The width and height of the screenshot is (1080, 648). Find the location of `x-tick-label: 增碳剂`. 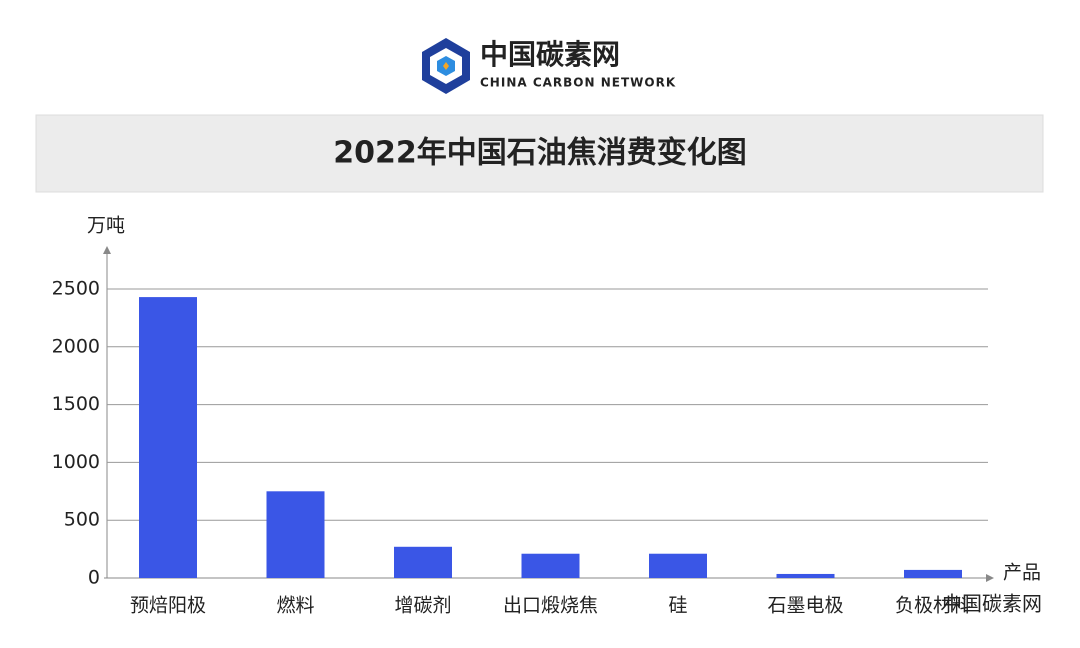

x-tick-label: 增碳剂 is located at coordinates (422, 606).